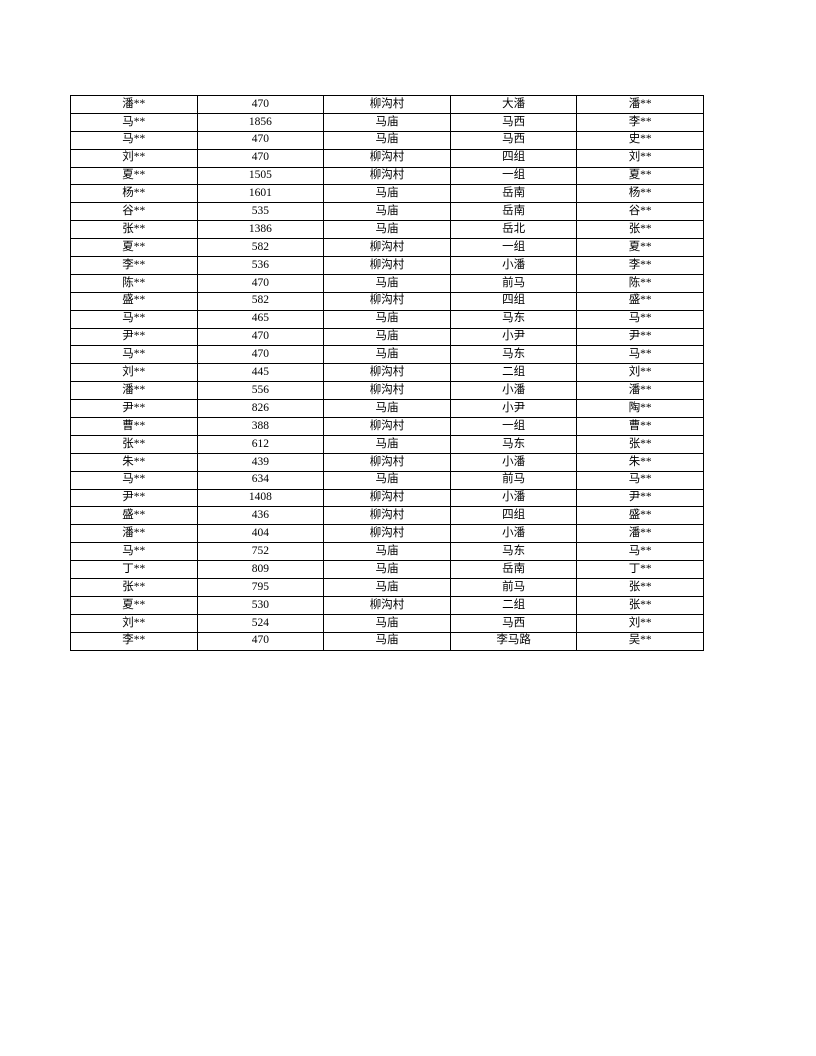 The width and height of the screenshot is (816, 1056). I want to click on table-row: 马** 634 马庙 前马 马**, so click(387, 480).